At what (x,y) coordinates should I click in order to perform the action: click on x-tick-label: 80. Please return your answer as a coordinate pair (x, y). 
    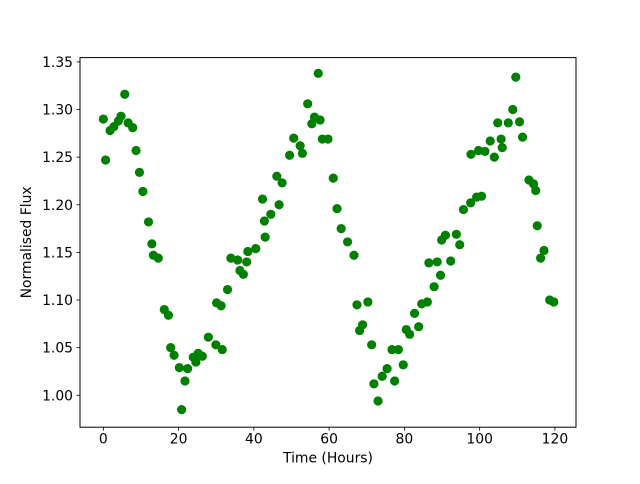
    Looking at the image, I should click on (405, 440).